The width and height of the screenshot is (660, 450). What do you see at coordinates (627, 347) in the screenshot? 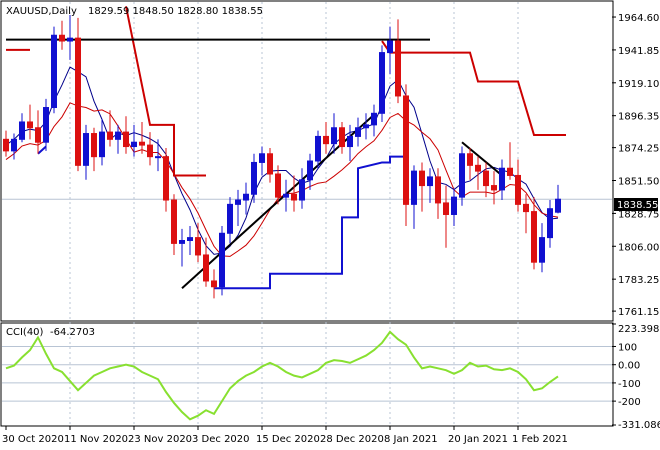
I see `cci-tick-label: 100` at bounding box center [627, 347].